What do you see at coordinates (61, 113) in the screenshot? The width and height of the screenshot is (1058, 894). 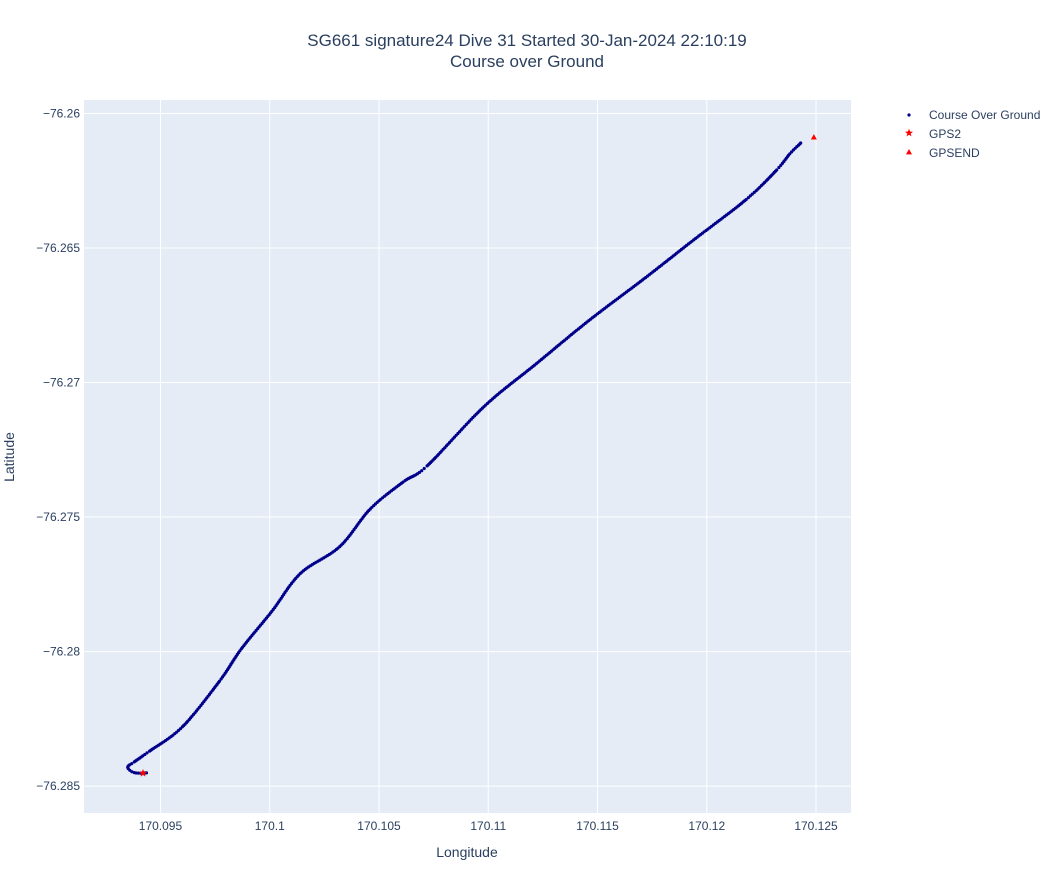 I see `y-tick-label: −76.26` at bounding box center [61, 113].